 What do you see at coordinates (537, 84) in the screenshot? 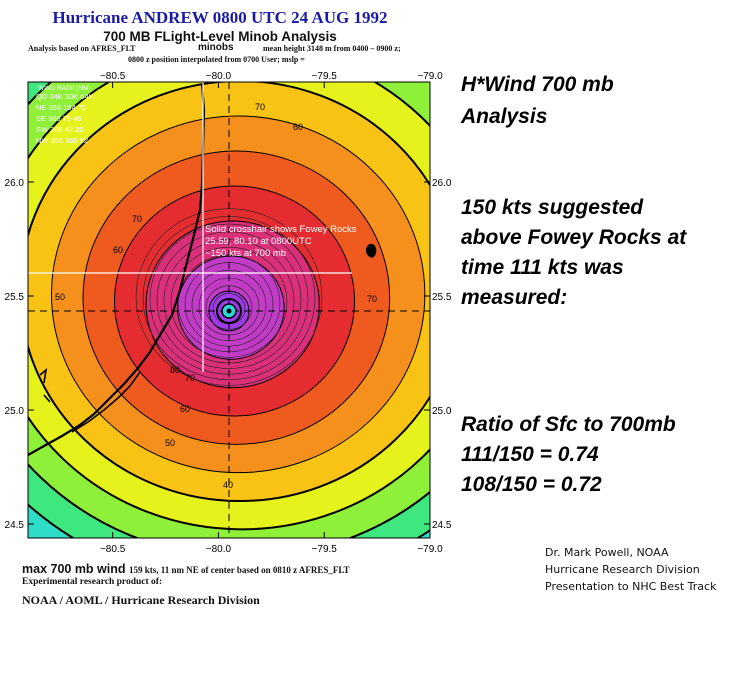
I see `note-heading: H*Wind 700 mb` at bounding box center [537, 84].